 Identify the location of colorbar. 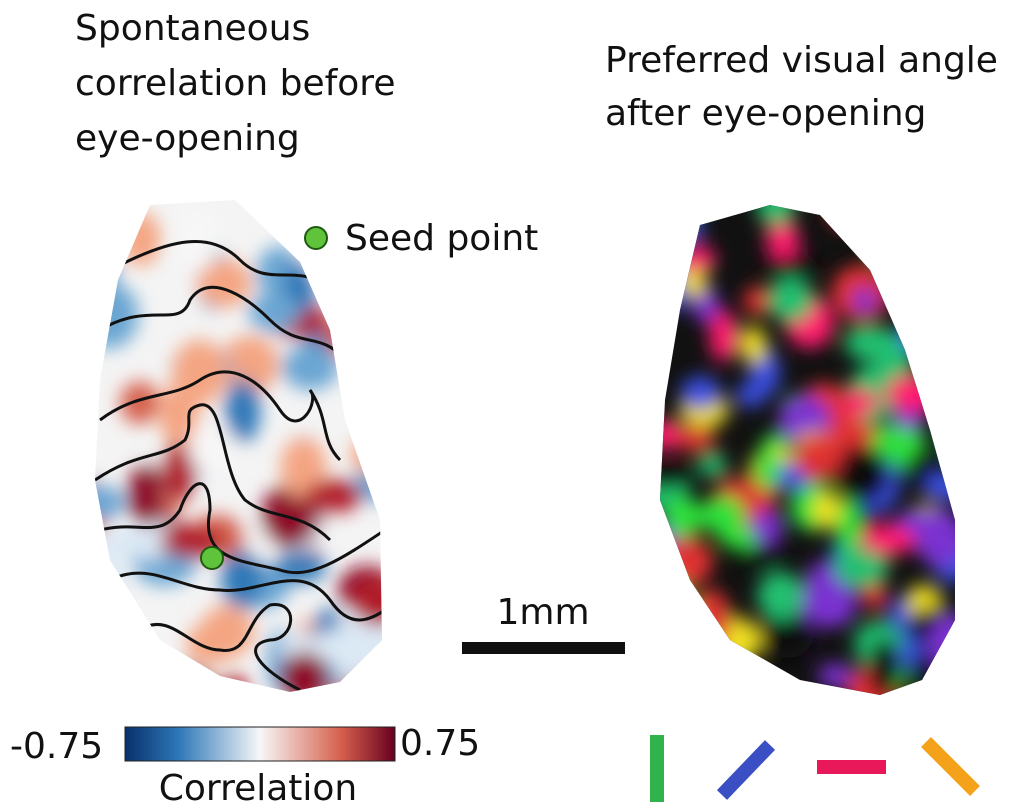
(260, 744).